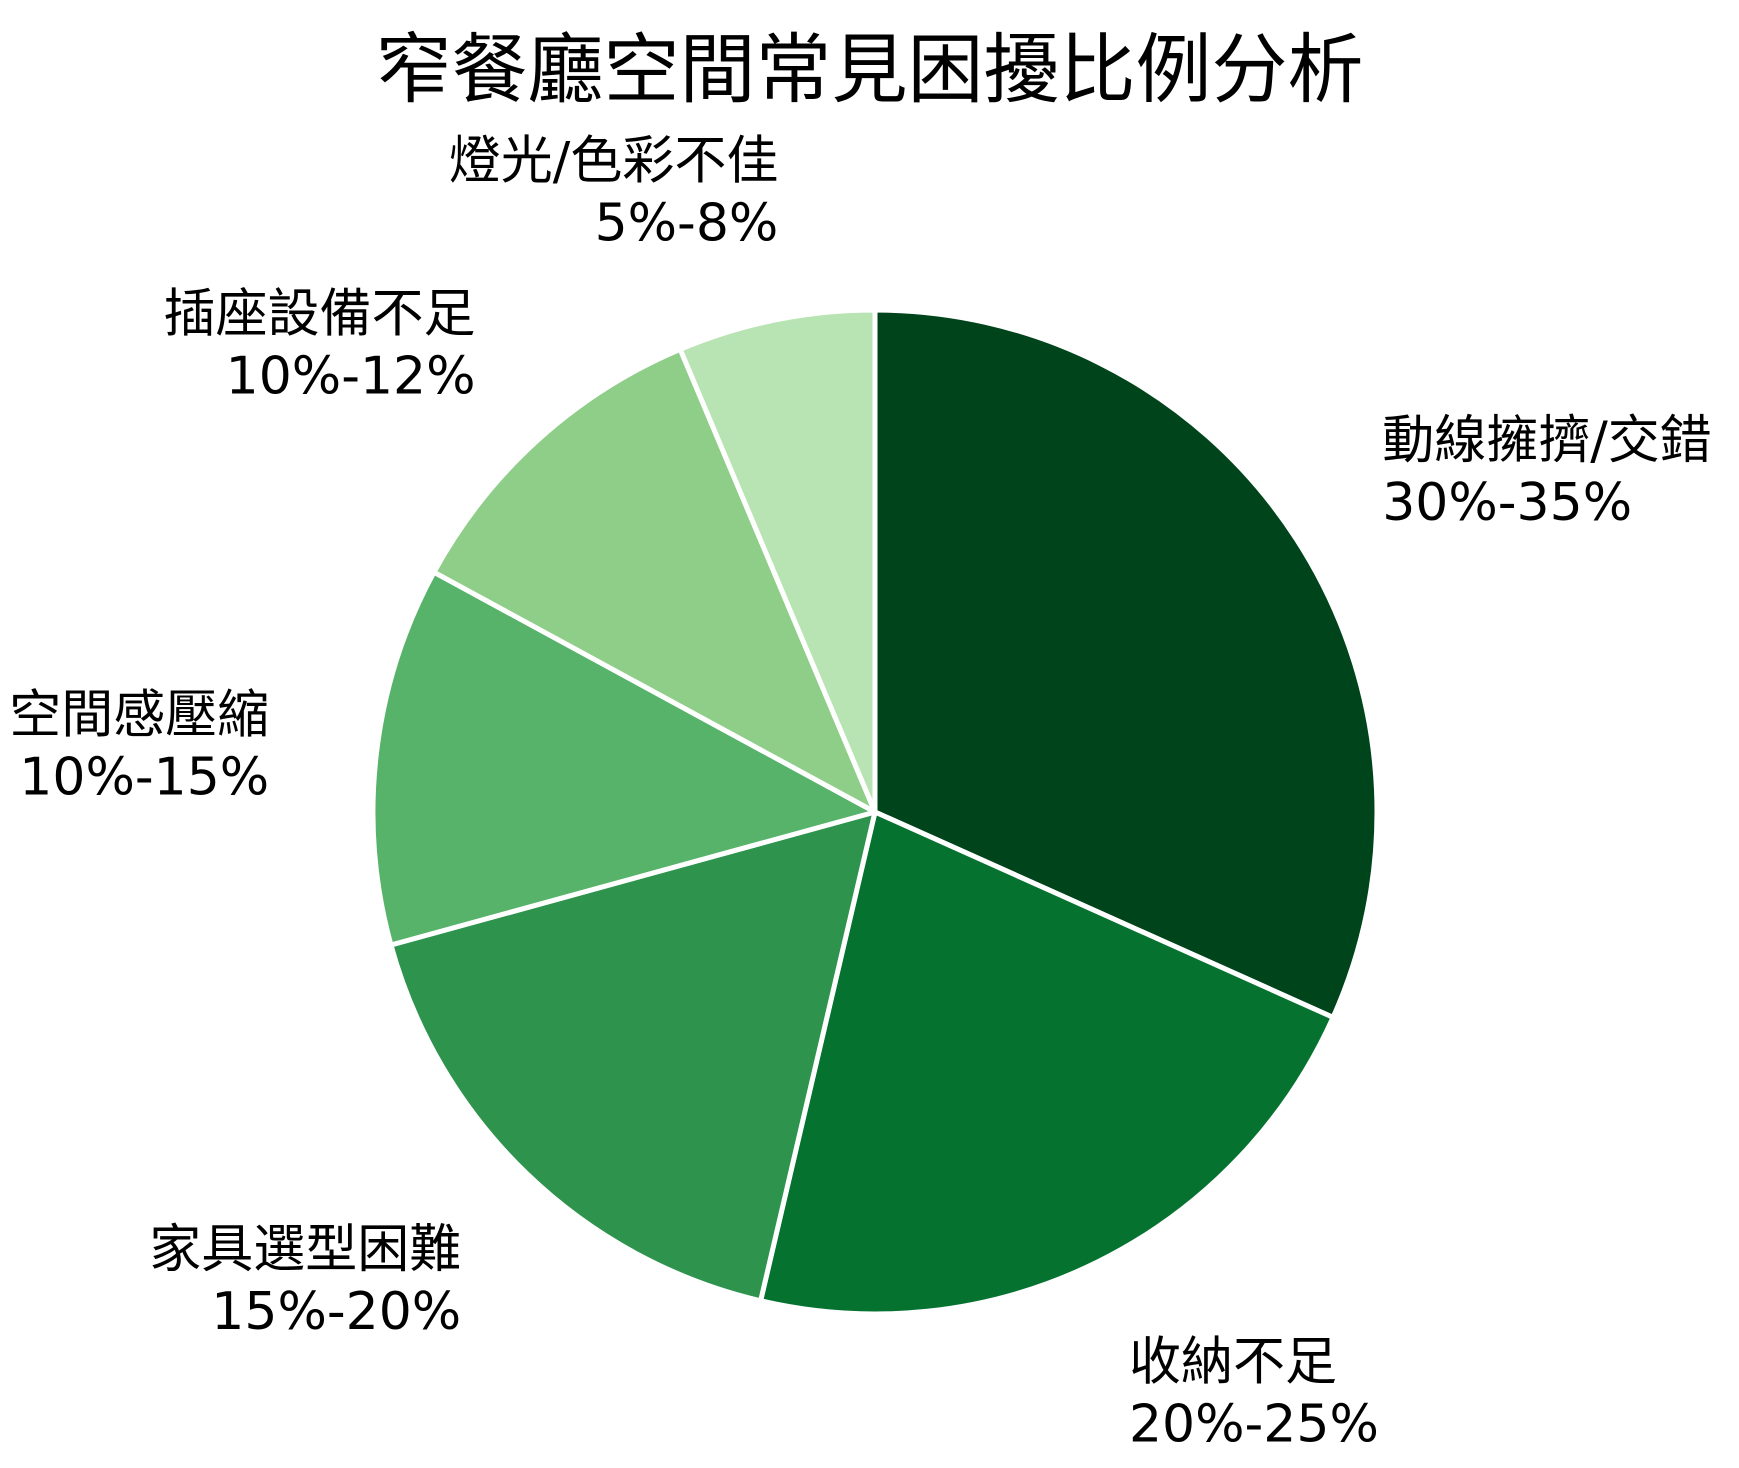 The width and height of the screenshot is (1739, 1468). What do you see at coordinates (614, 162) in the screenshot?
I see `slice-6-label: 燈光/色彩不佳` at bounding box center [614, 162].